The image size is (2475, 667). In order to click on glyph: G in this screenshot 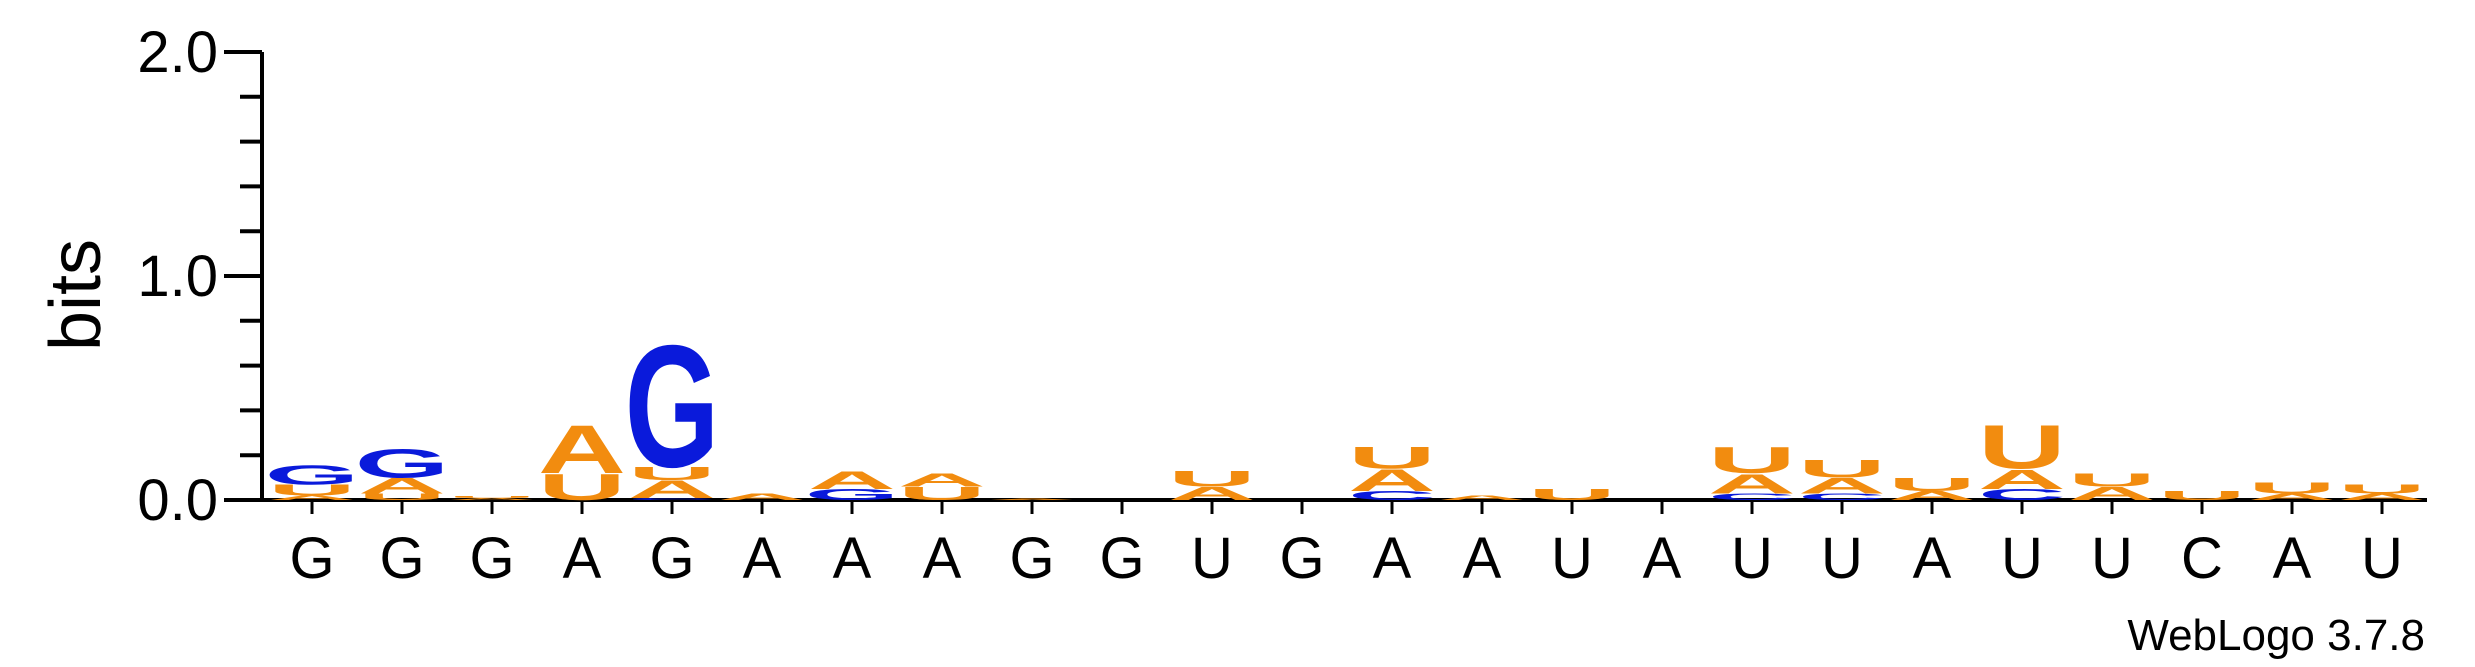, I will do `click(312, 474)`.